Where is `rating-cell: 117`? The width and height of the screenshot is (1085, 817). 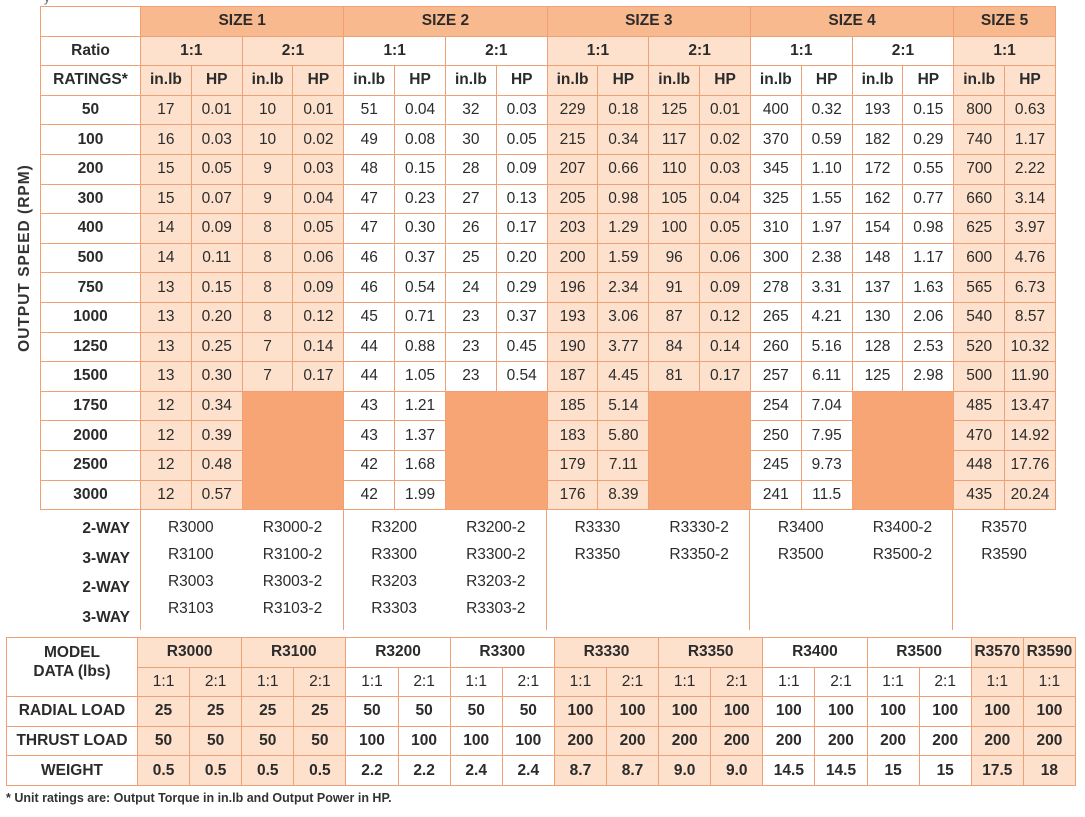
rating-cell: 117 is located at coordinates (675, 140).